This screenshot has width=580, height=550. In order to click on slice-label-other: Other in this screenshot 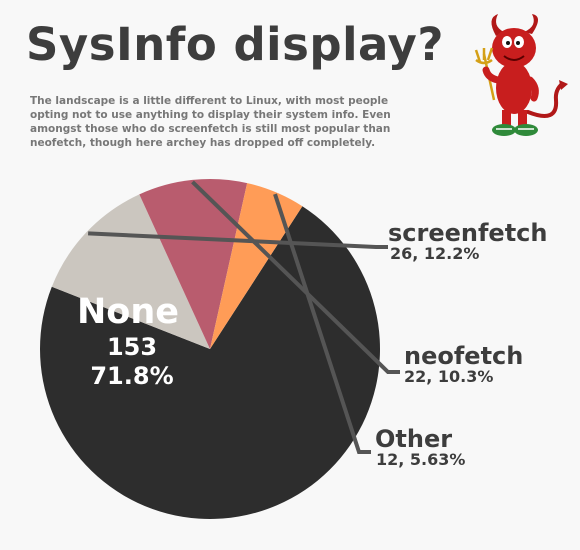, I will do `click(413, 439)`.